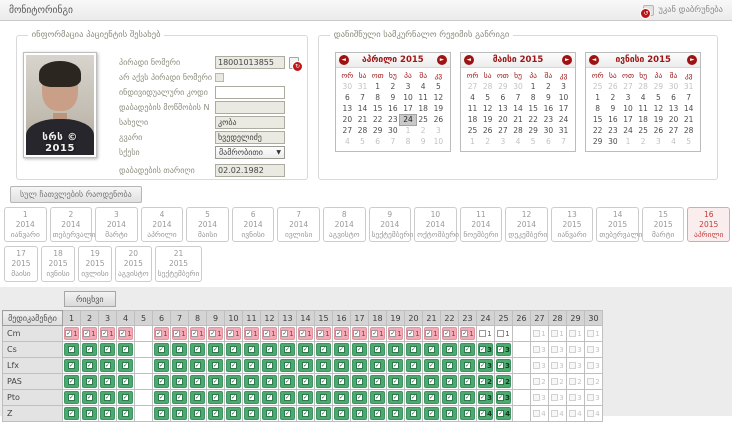 The width and height of the screenshot is (732, 422). I want to click on month-button: 14 2015 თებერვალი, so click(619, 225).